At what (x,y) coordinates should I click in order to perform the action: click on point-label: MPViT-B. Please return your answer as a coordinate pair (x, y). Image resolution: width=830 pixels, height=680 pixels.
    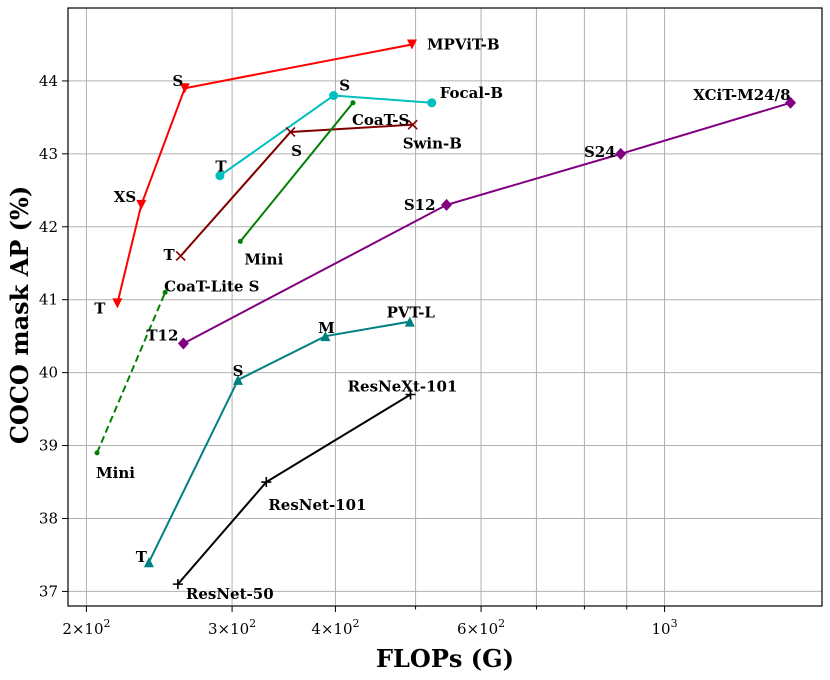
    Looking at the image, I should click on (463, 44).